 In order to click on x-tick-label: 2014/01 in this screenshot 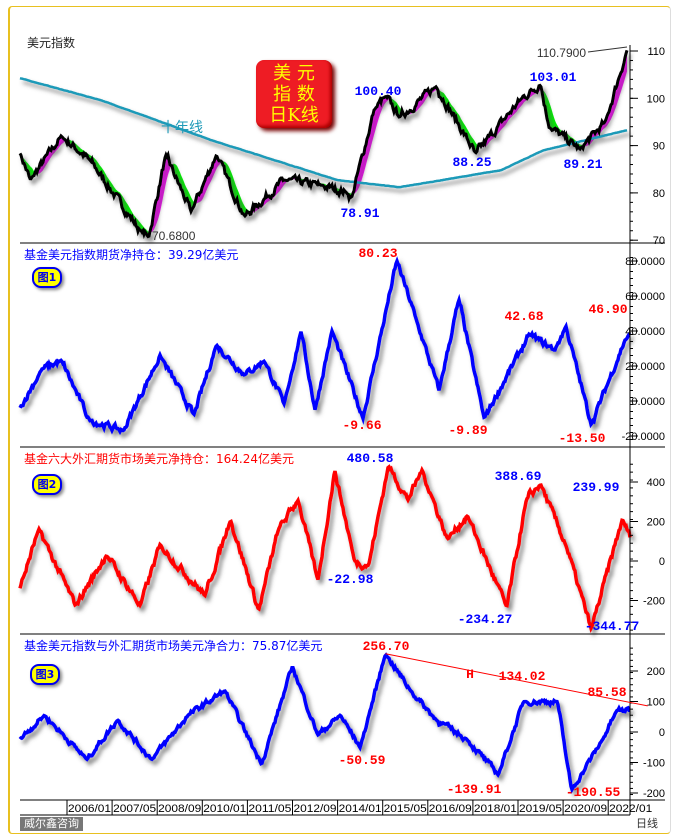, I will do `click(360, 809)`.